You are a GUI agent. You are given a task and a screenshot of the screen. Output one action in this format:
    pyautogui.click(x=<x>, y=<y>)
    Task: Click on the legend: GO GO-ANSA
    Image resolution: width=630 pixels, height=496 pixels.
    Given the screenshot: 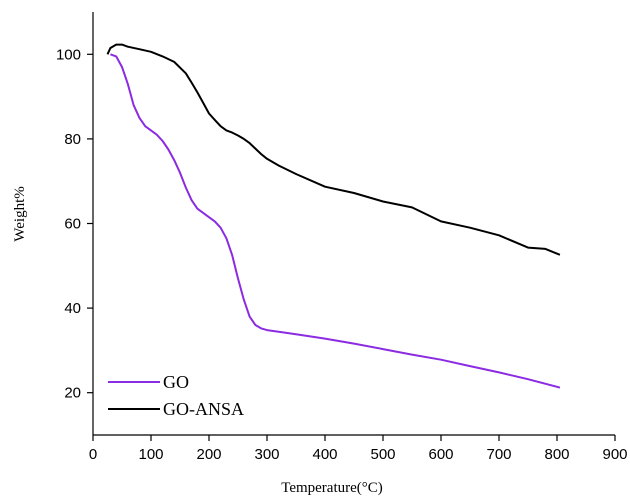 What is the action you would take?
    pyautogui.click(x=176, y=395)
    